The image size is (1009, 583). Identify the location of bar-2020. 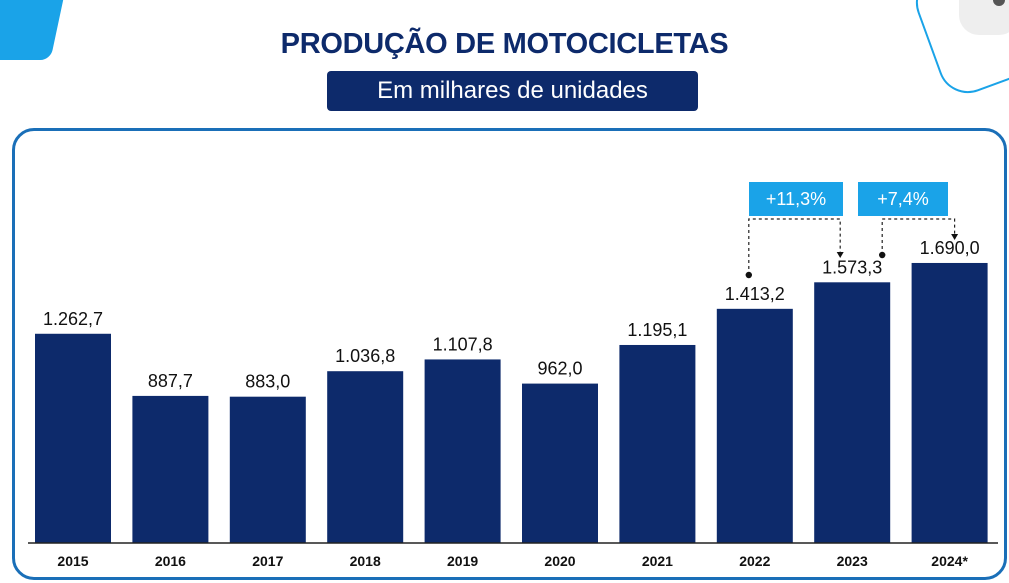
(560, 463).